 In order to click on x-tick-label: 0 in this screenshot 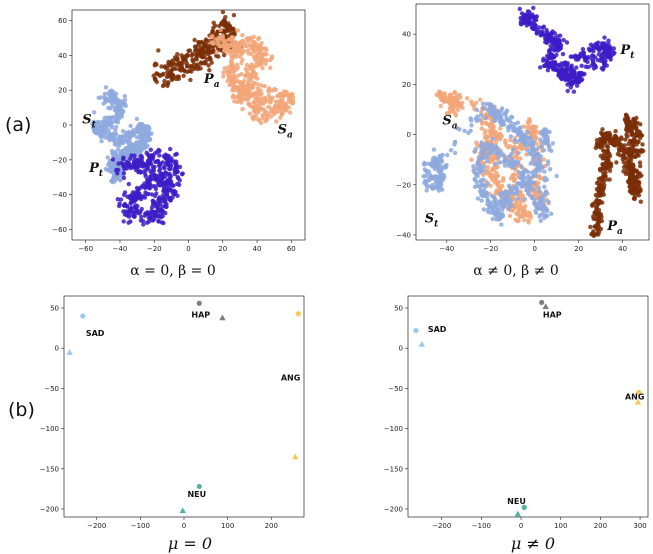, I will do `click(188, 249)`.